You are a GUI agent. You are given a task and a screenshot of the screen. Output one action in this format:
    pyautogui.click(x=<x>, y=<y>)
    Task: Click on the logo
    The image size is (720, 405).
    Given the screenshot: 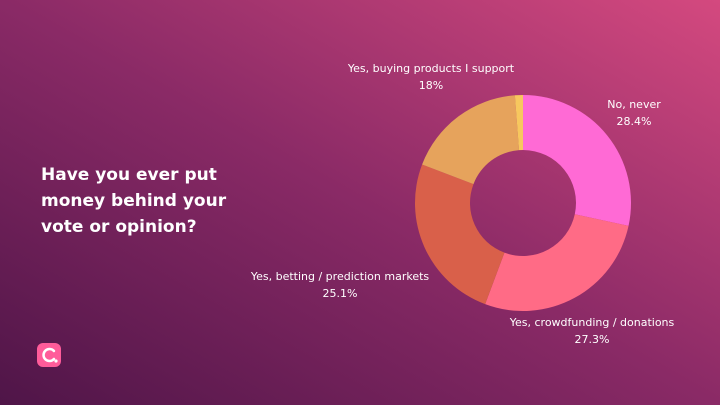 What is the action you would take?
    pyautogui.click(x=49, y=355)
    